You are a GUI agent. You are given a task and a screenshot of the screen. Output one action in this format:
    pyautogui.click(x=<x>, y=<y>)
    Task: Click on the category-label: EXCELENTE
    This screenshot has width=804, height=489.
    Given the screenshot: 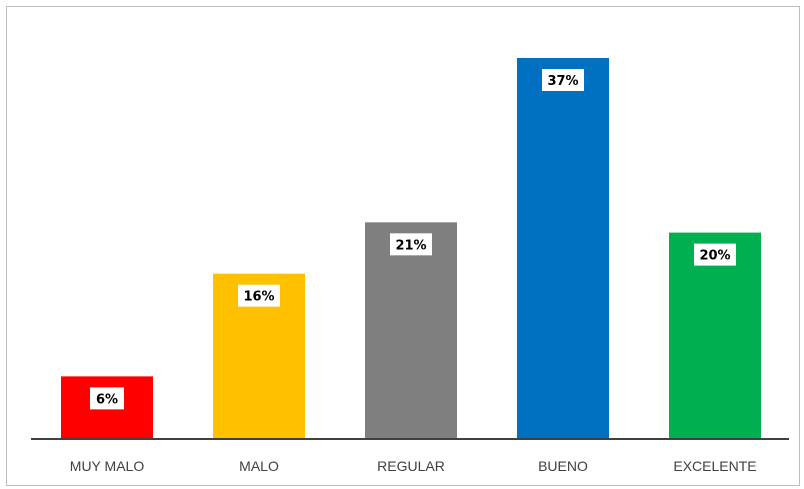 What is the action you would take?
    pyautogui.click(x=714, y=466)
    